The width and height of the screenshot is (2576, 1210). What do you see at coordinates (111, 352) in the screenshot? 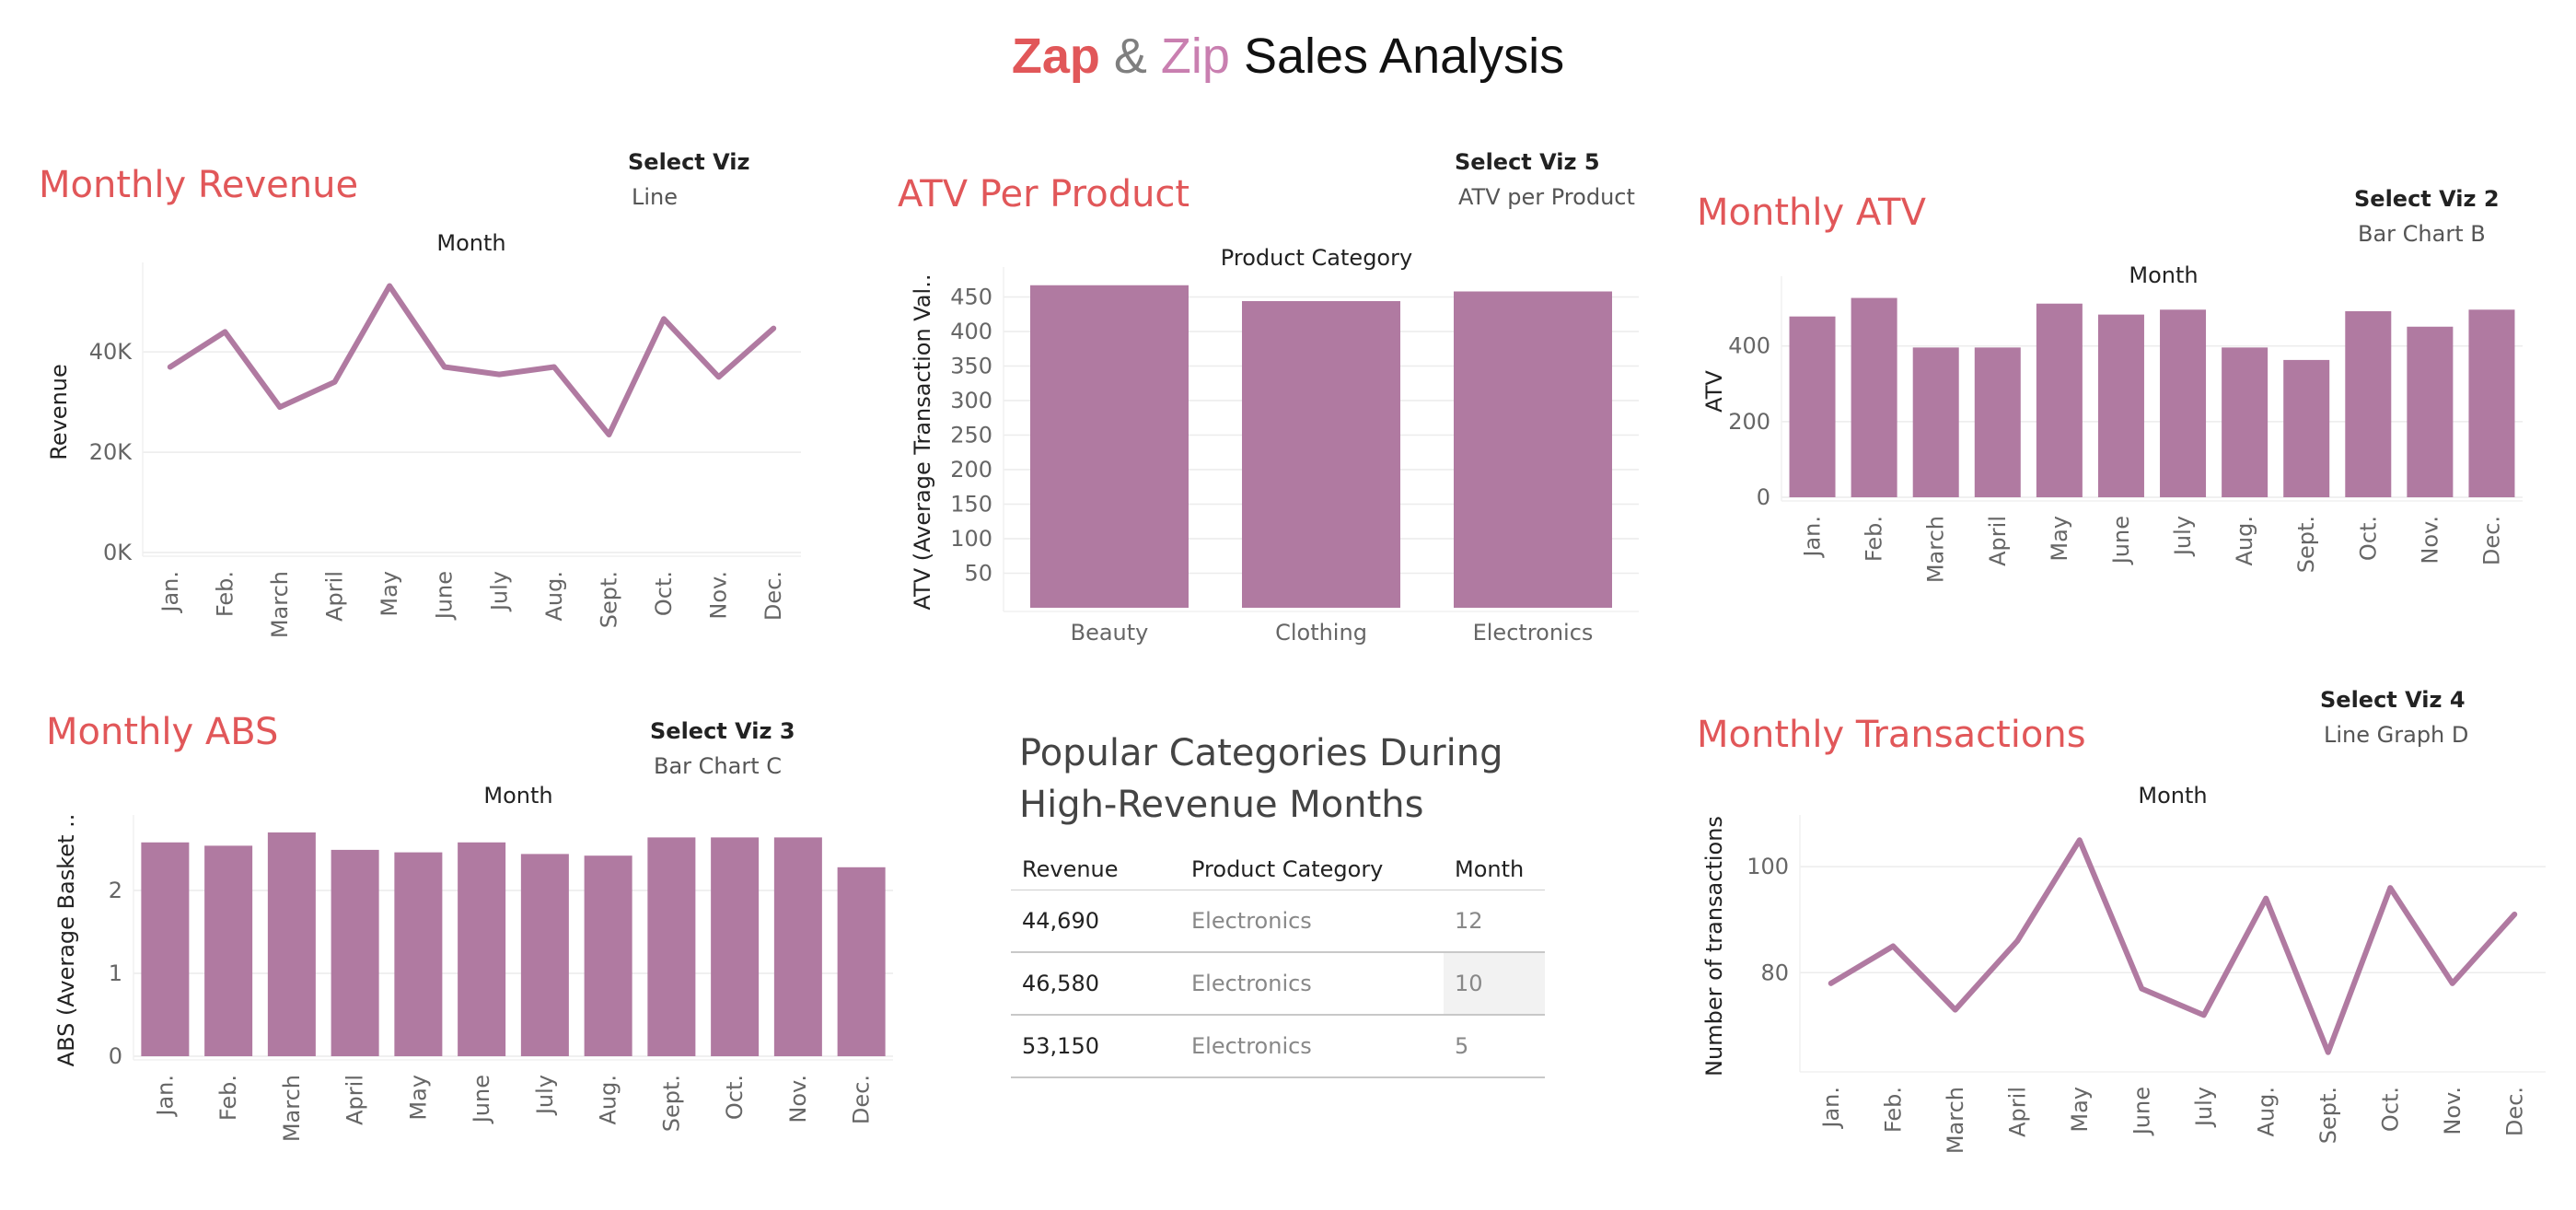
I see `y-tick-label: 40K` at bounding box center [111, 352].